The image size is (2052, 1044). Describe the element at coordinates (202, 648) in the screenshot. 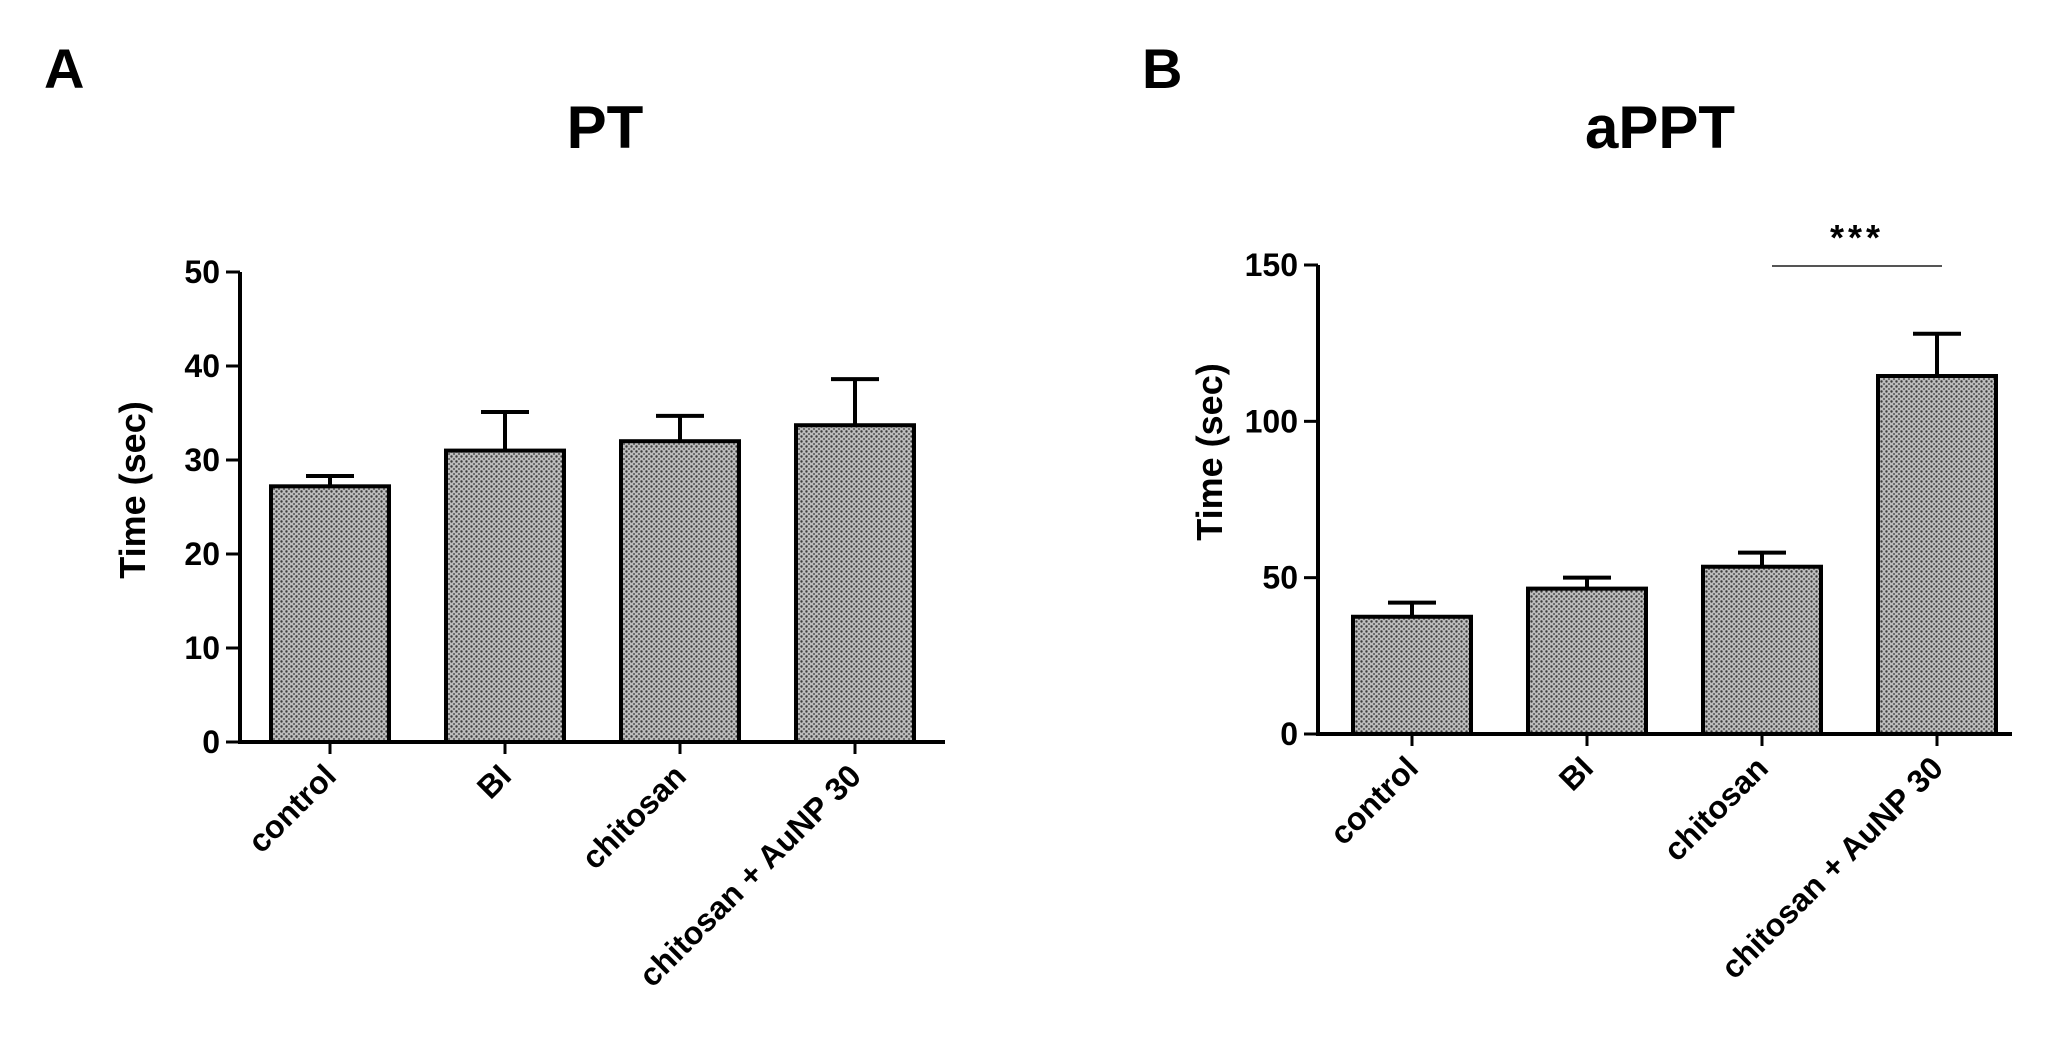

I see `y-tick-label-2: 10` at that location.